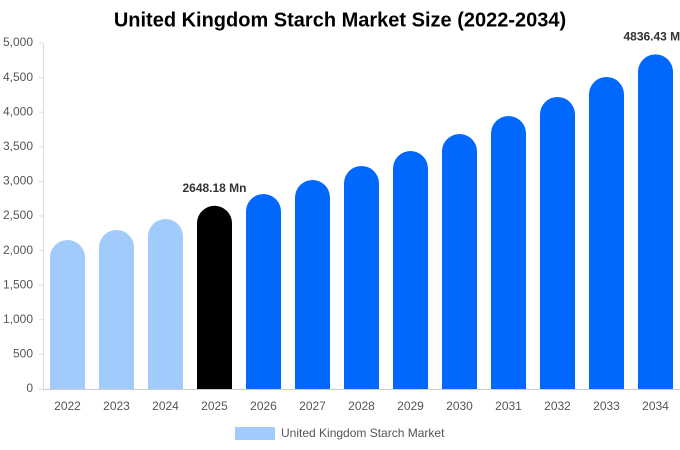  Describe the element at coordinates (214, 188) in the screenshot. I see `data-label: 2648.18 Mn` at that location.